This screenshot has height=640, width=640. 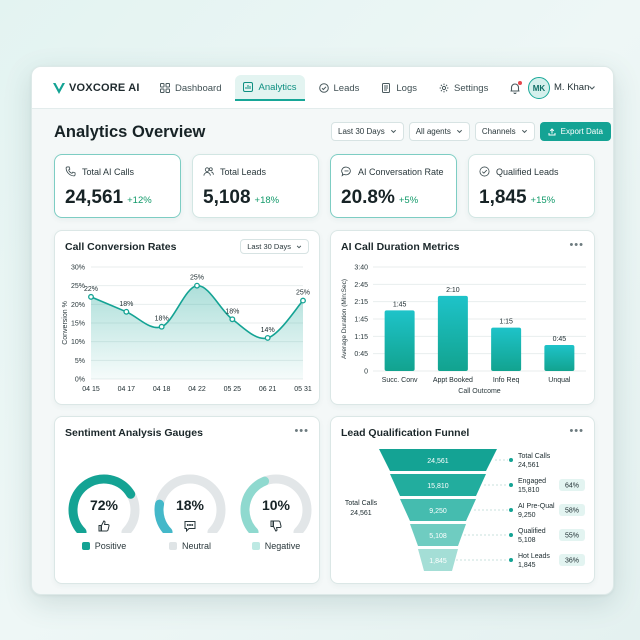 What do you see at coordinates (433, 131) in the screenshot?
I see `filter-label: All agents` at bounding box center [433, 131].